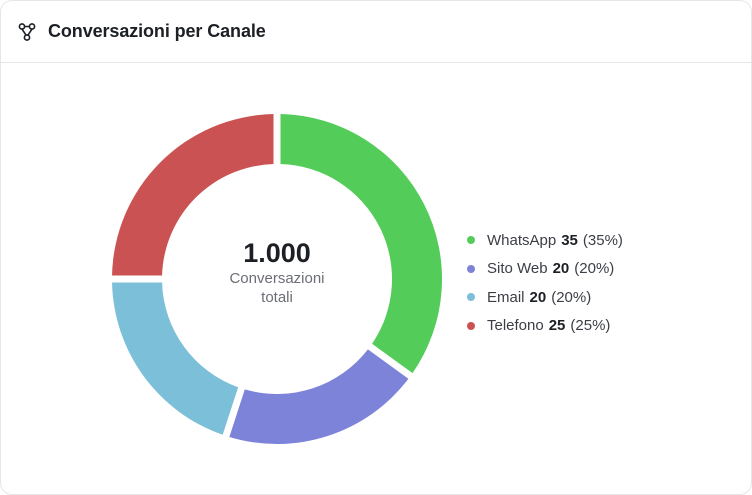  Describe the element at coordinates (277, 288) in the screenshot. I see `total-conversations-caption: Conversazioni totali` at that location.